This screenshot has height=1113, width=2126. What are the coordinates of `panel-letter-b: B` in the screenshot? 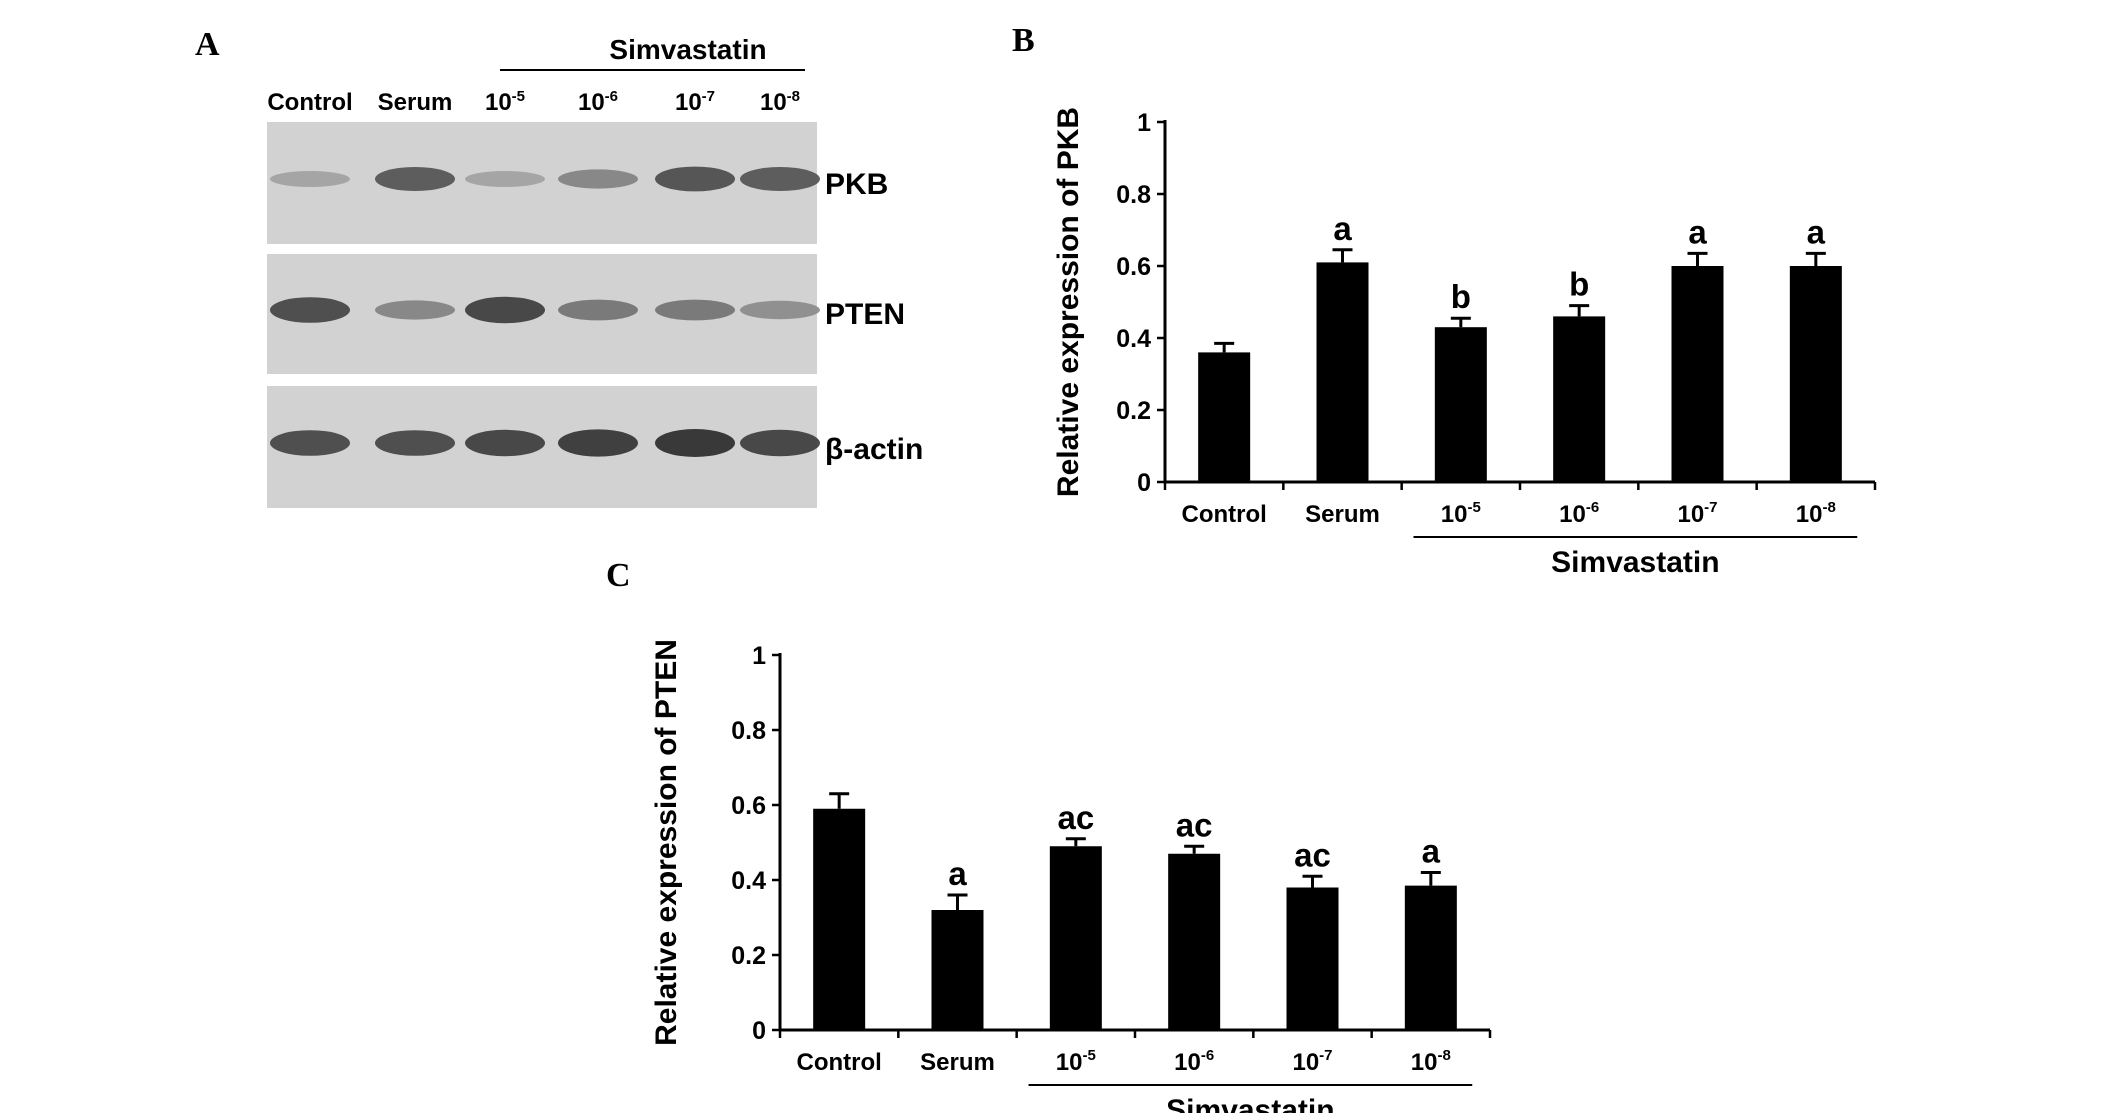 It's located at (1023, 40).